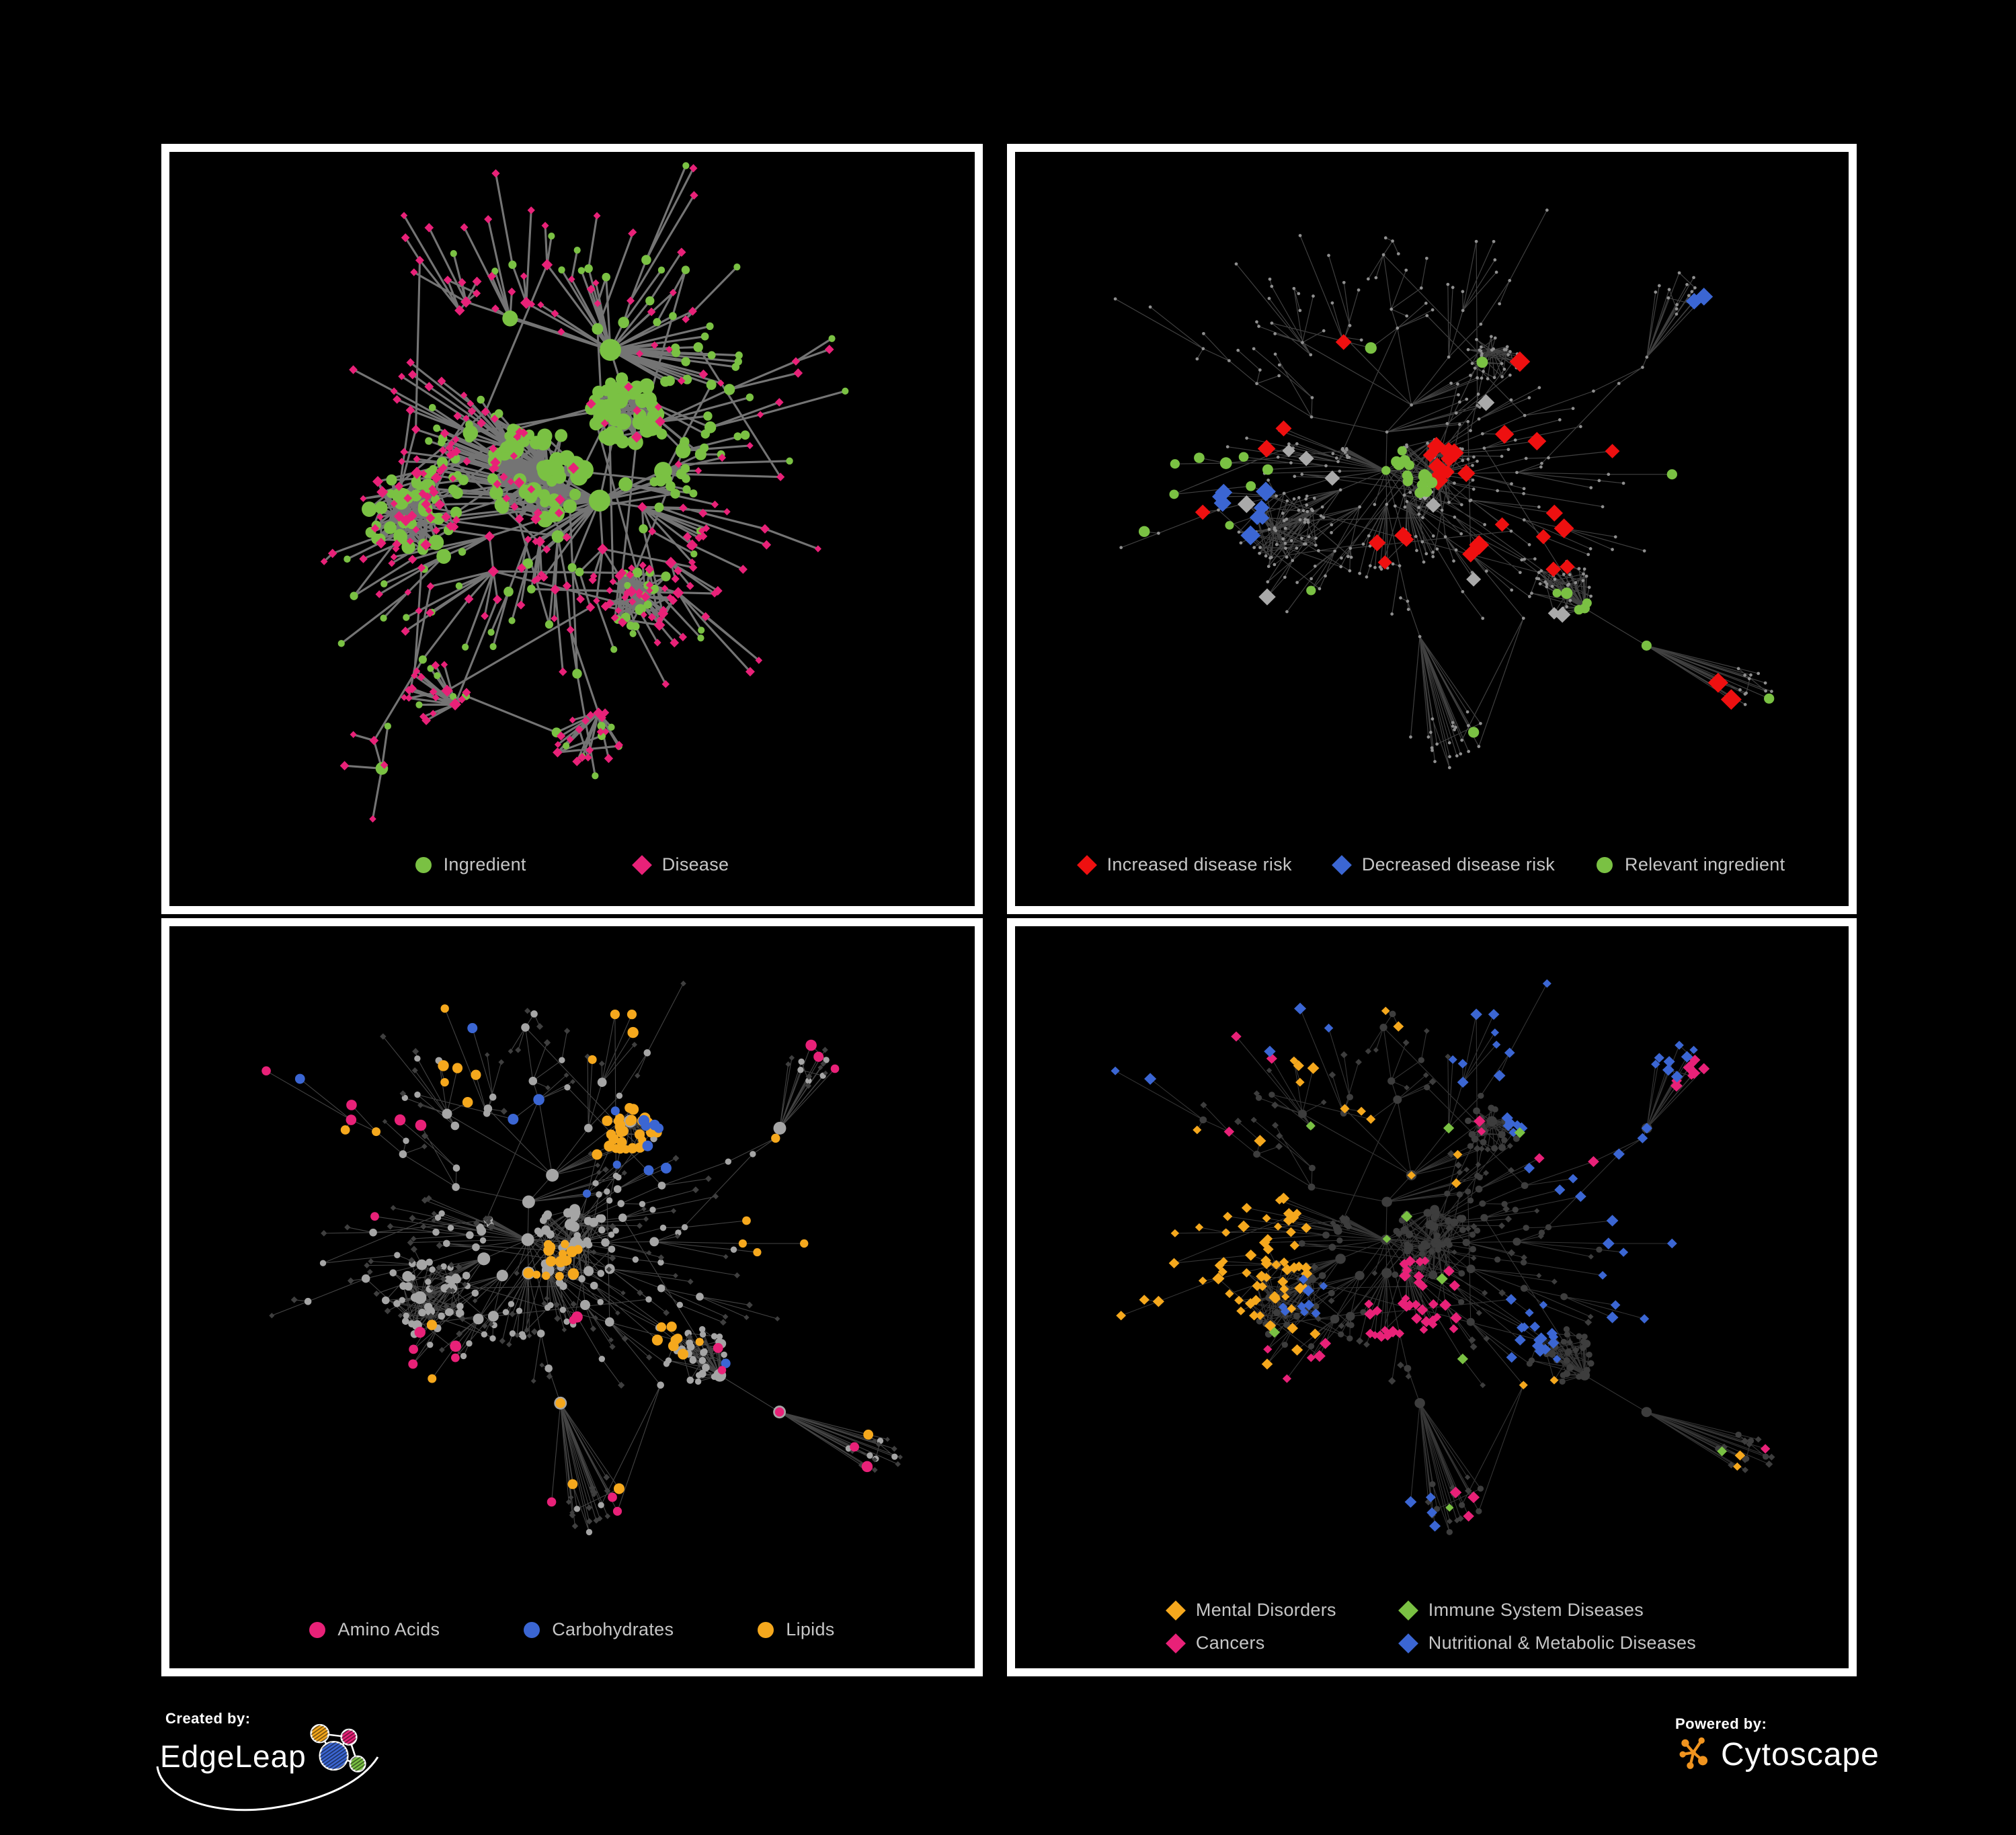 This screenshot has height=1835, width=2016. I want to click on legend-item-immune-system-diseases: Immune System Diseases, so click(1547, 1611).